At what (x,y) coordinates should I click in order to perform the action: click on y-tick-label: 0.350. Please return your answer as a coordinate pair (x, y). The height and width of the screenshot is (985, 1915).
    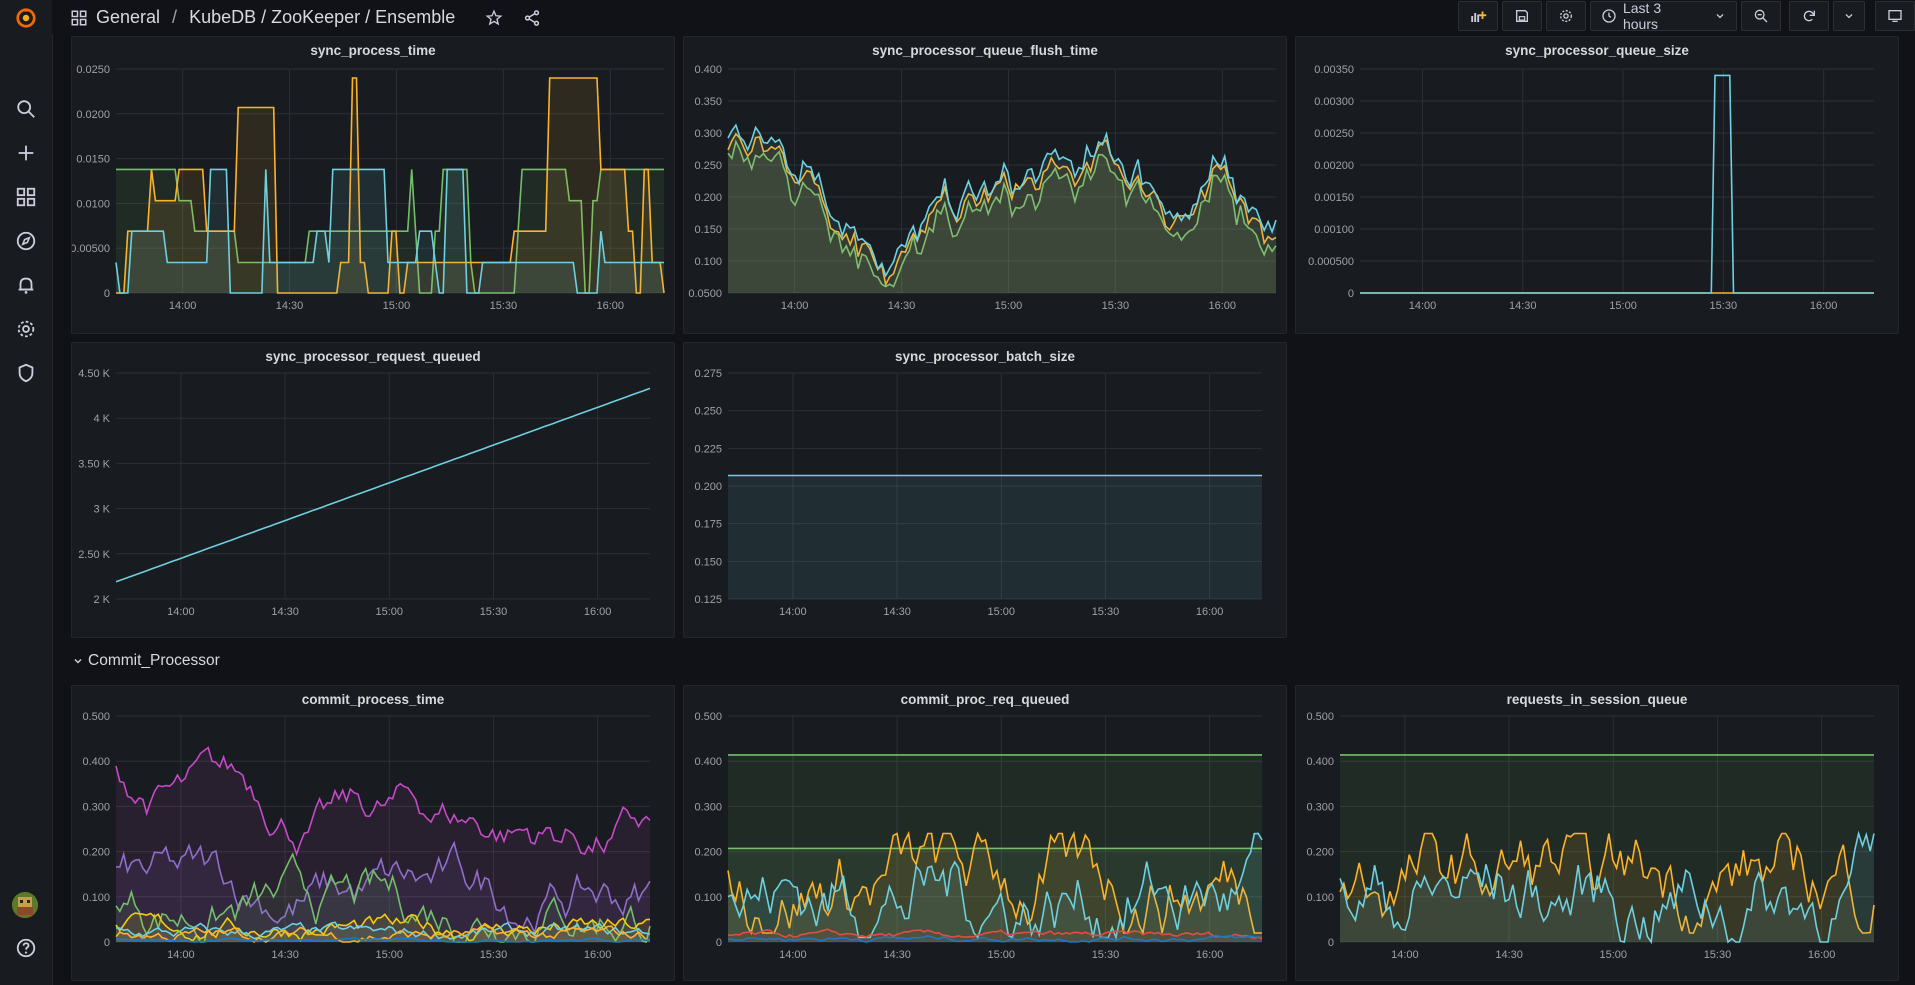
    Looking at the image, I should click on (708, 102).